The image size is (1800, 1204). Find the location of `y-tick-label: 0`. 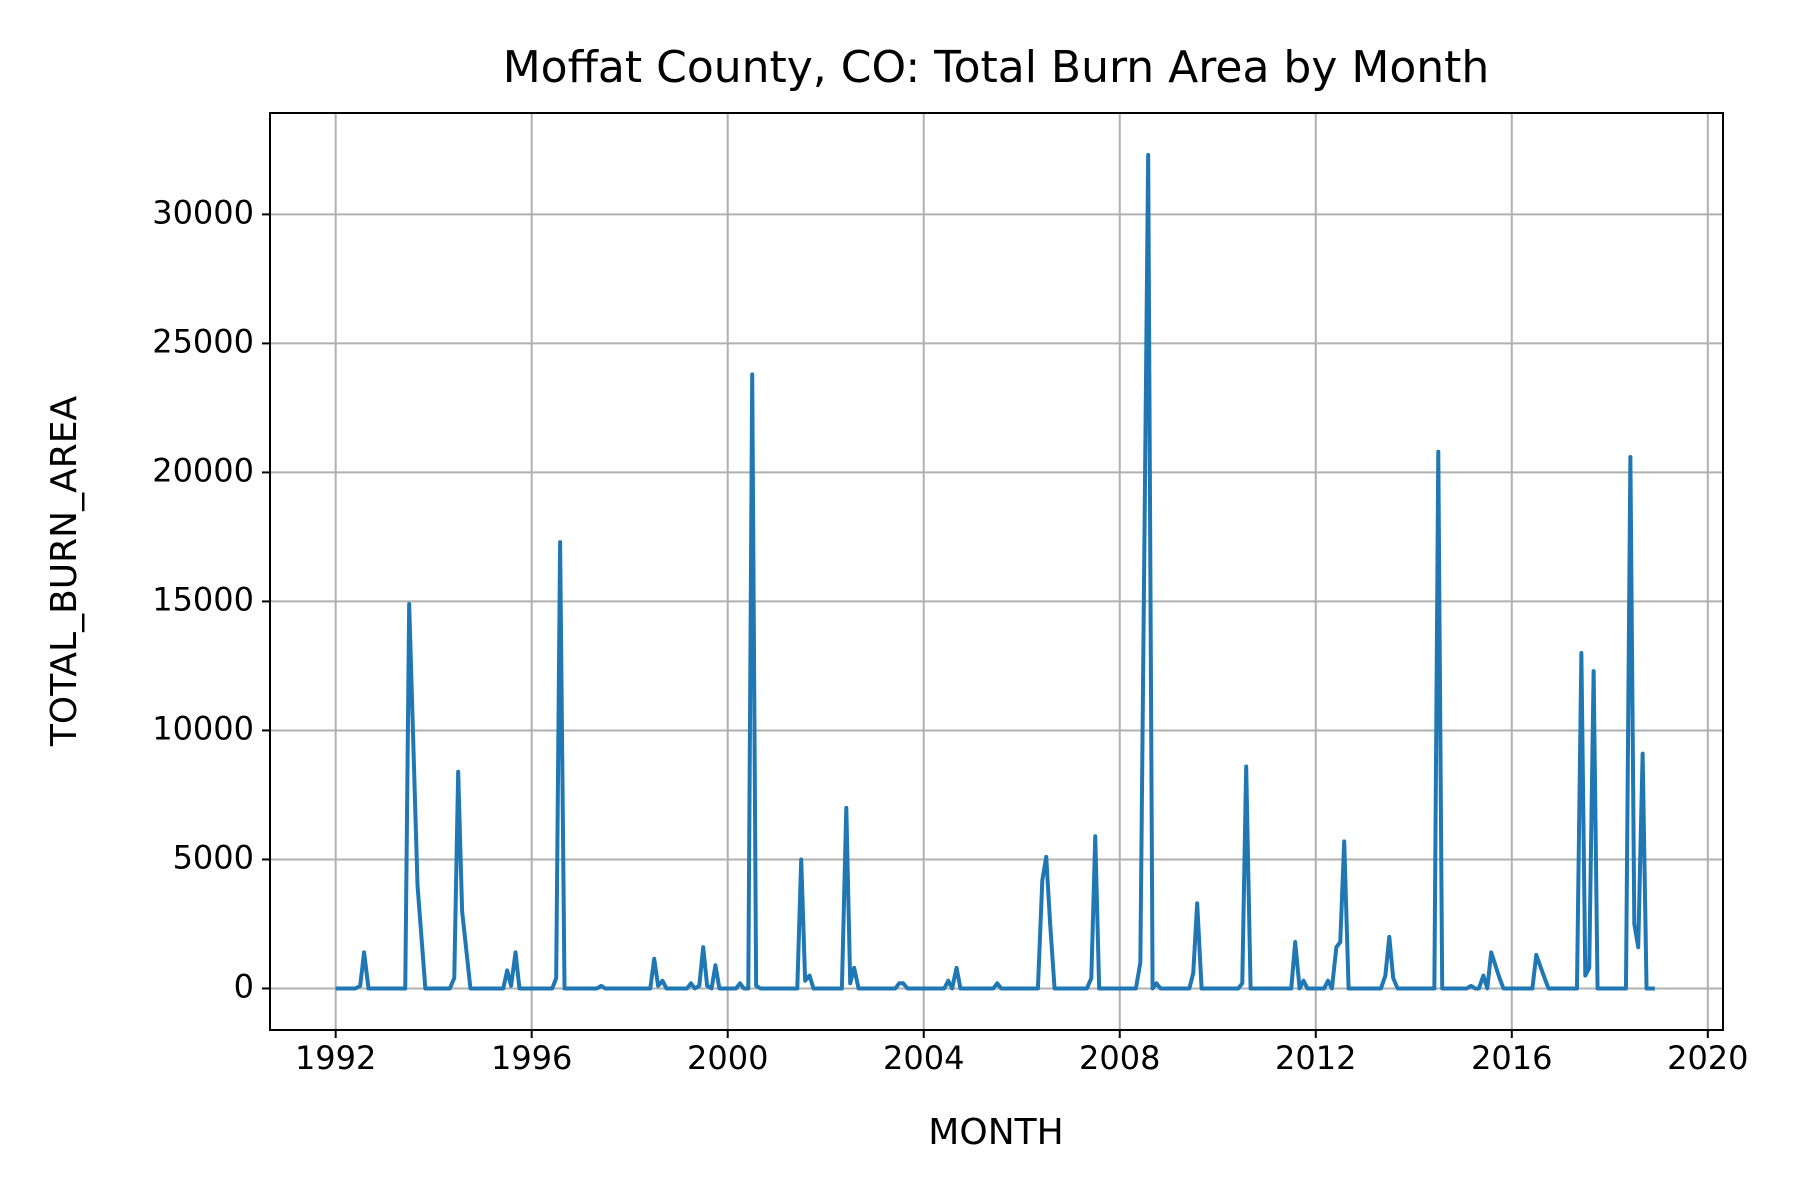

y-tick-label: 0 is located at coordinates (244, 986).